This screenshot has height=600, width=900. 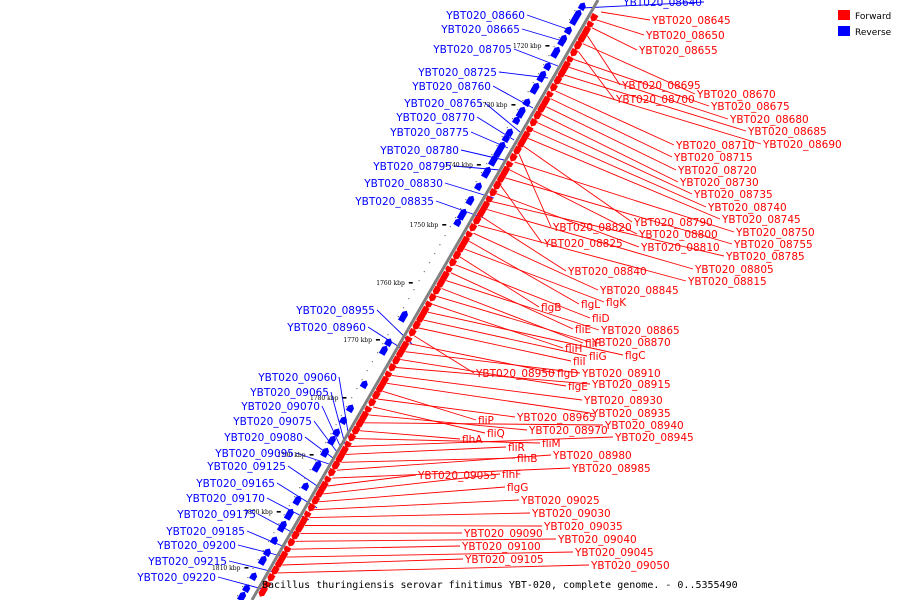 I want to click on forward-gene-label: YBT020_09105, so click(x=504, y=560).